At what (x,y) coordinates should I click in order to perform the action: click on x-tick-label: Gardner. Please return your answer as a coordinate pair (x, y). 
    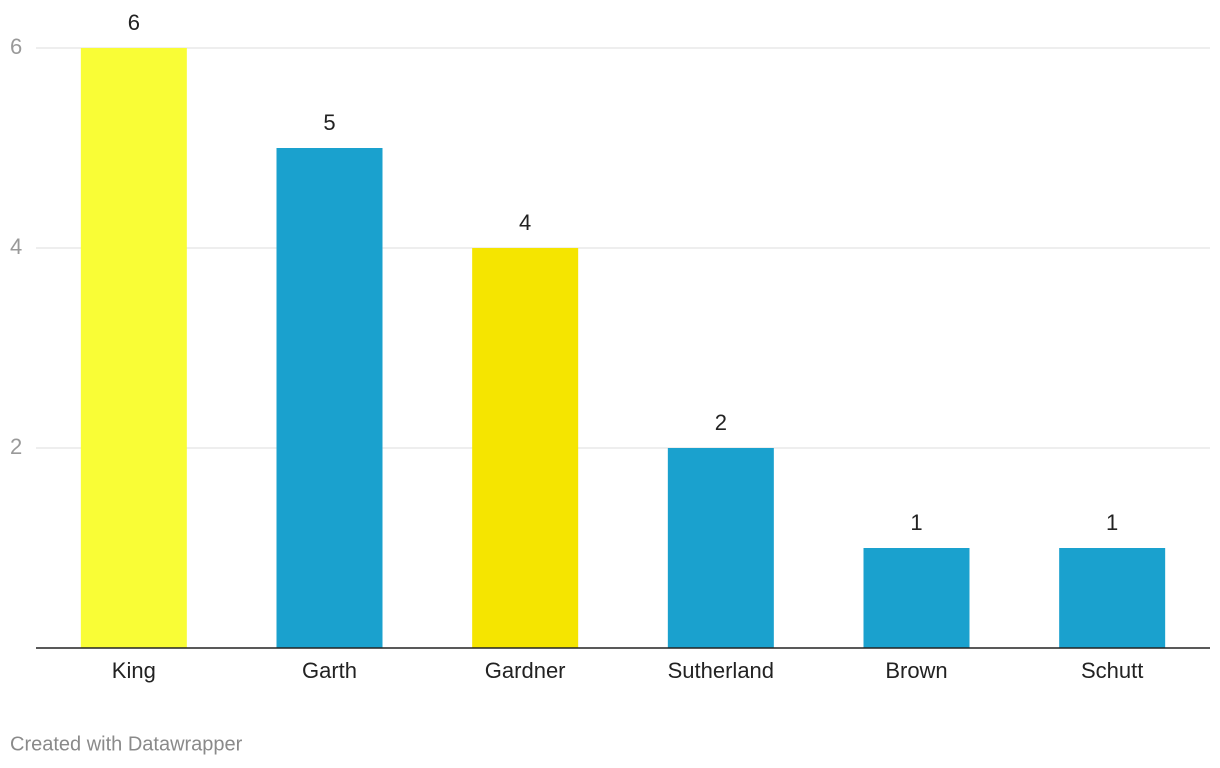
    Looking at the image, I should click on (525, 670).